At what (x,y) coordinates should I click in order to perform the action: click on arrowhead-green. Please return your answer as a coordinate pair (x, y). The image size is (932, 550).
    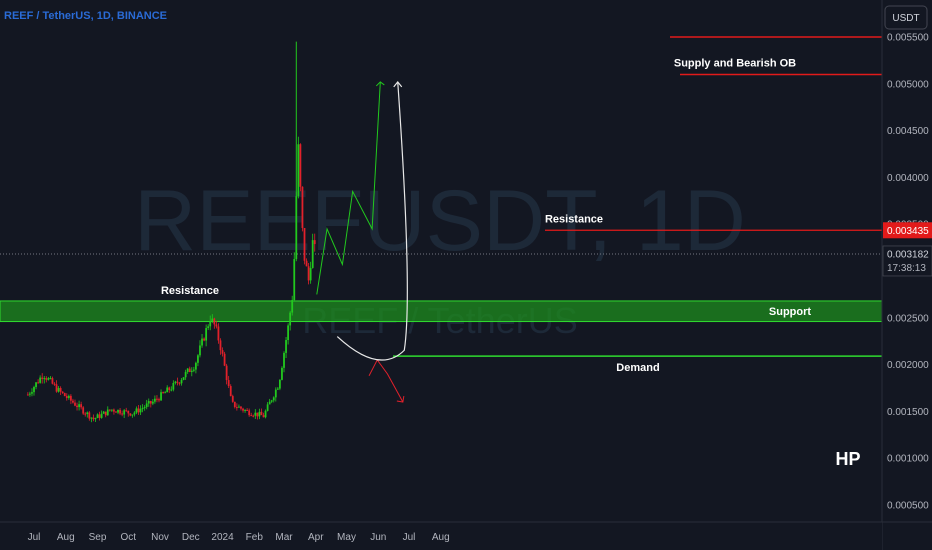
    Looking at the image, I should click on (380, 84).